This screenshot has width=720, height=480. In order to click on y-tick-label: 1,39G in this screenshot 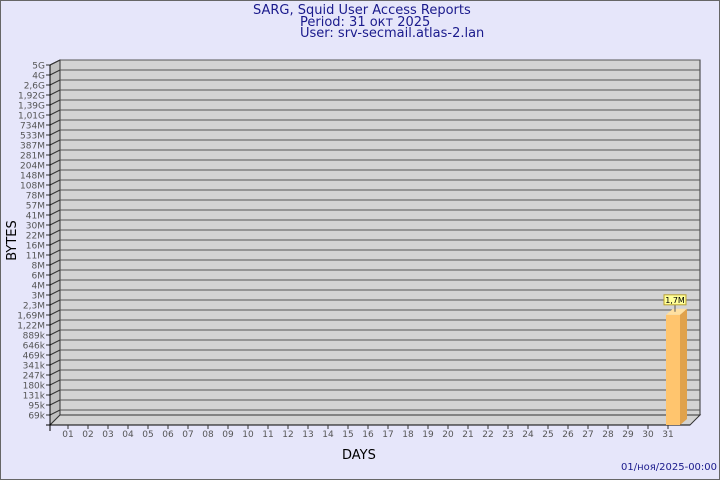, I will do `click(31, 107)`.